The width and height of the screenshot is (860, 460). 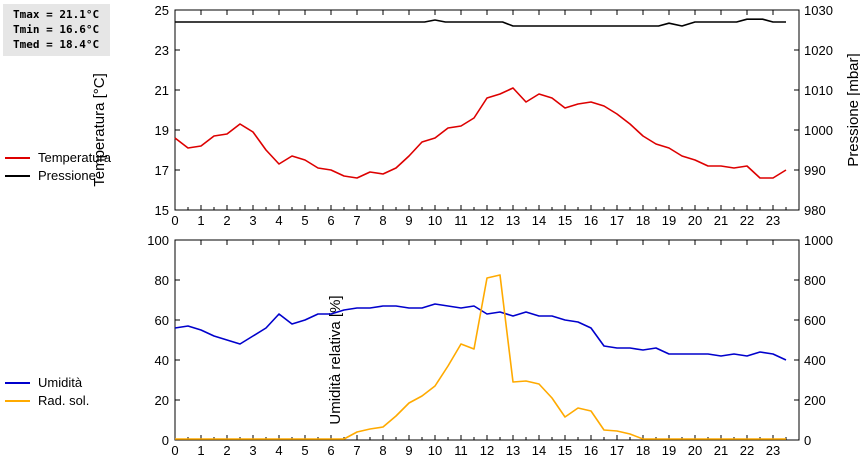 I want to click on y-right-tick-label: 1010, so click(x=818, y=90).